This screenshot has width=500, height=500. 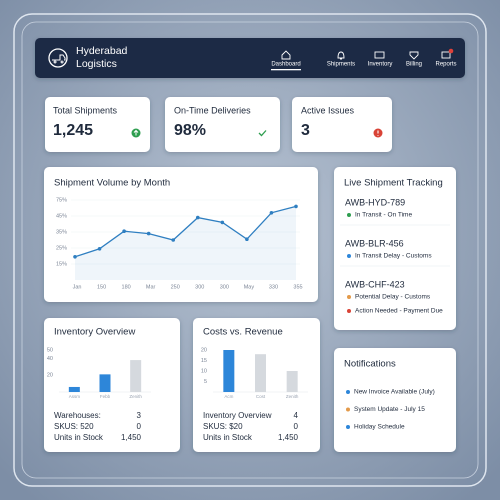 What do you see at coordinates (77, 287) in the screenshot?
I see `x-label: Jan` at bounding box center [77, 287].